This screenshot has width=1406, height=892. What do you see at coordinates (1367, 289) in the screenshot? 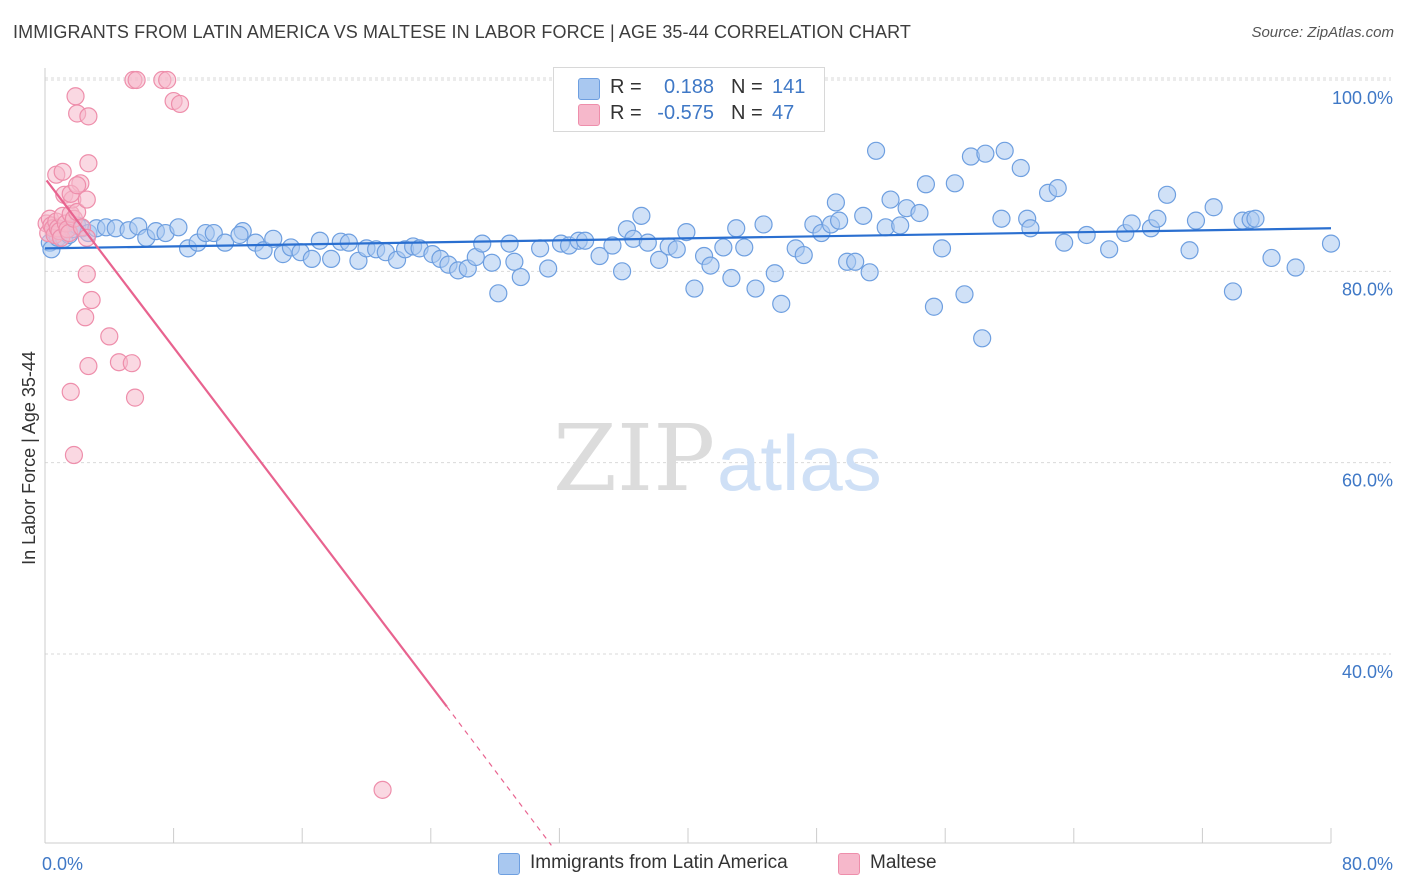
I see `y-tick-label: 80.0%` at bounding box center [1367, 289].